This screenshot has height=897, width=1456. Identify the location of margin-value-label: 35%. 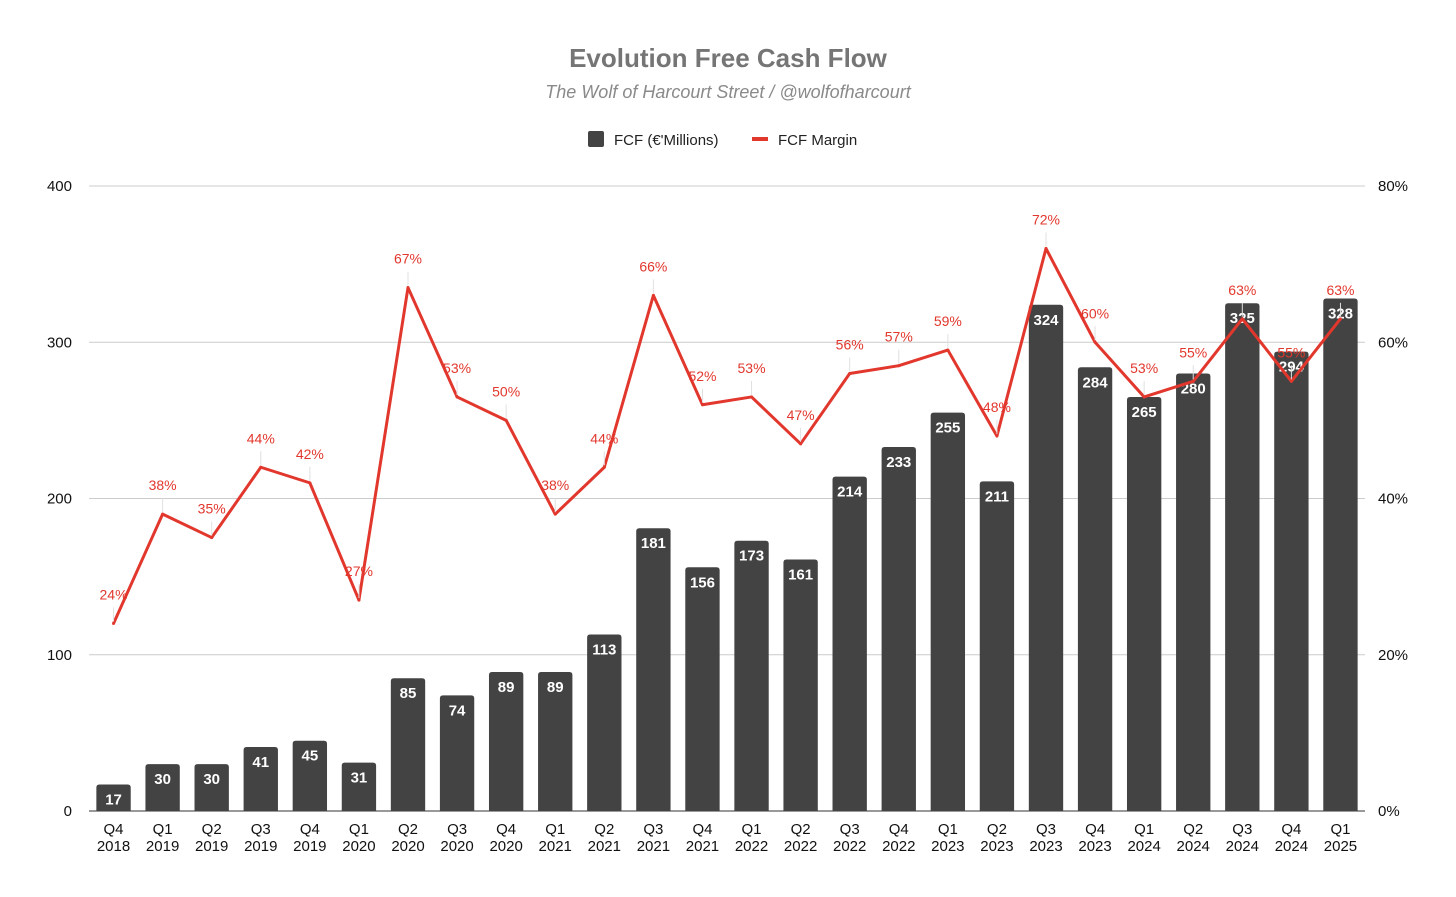
(212, 509).